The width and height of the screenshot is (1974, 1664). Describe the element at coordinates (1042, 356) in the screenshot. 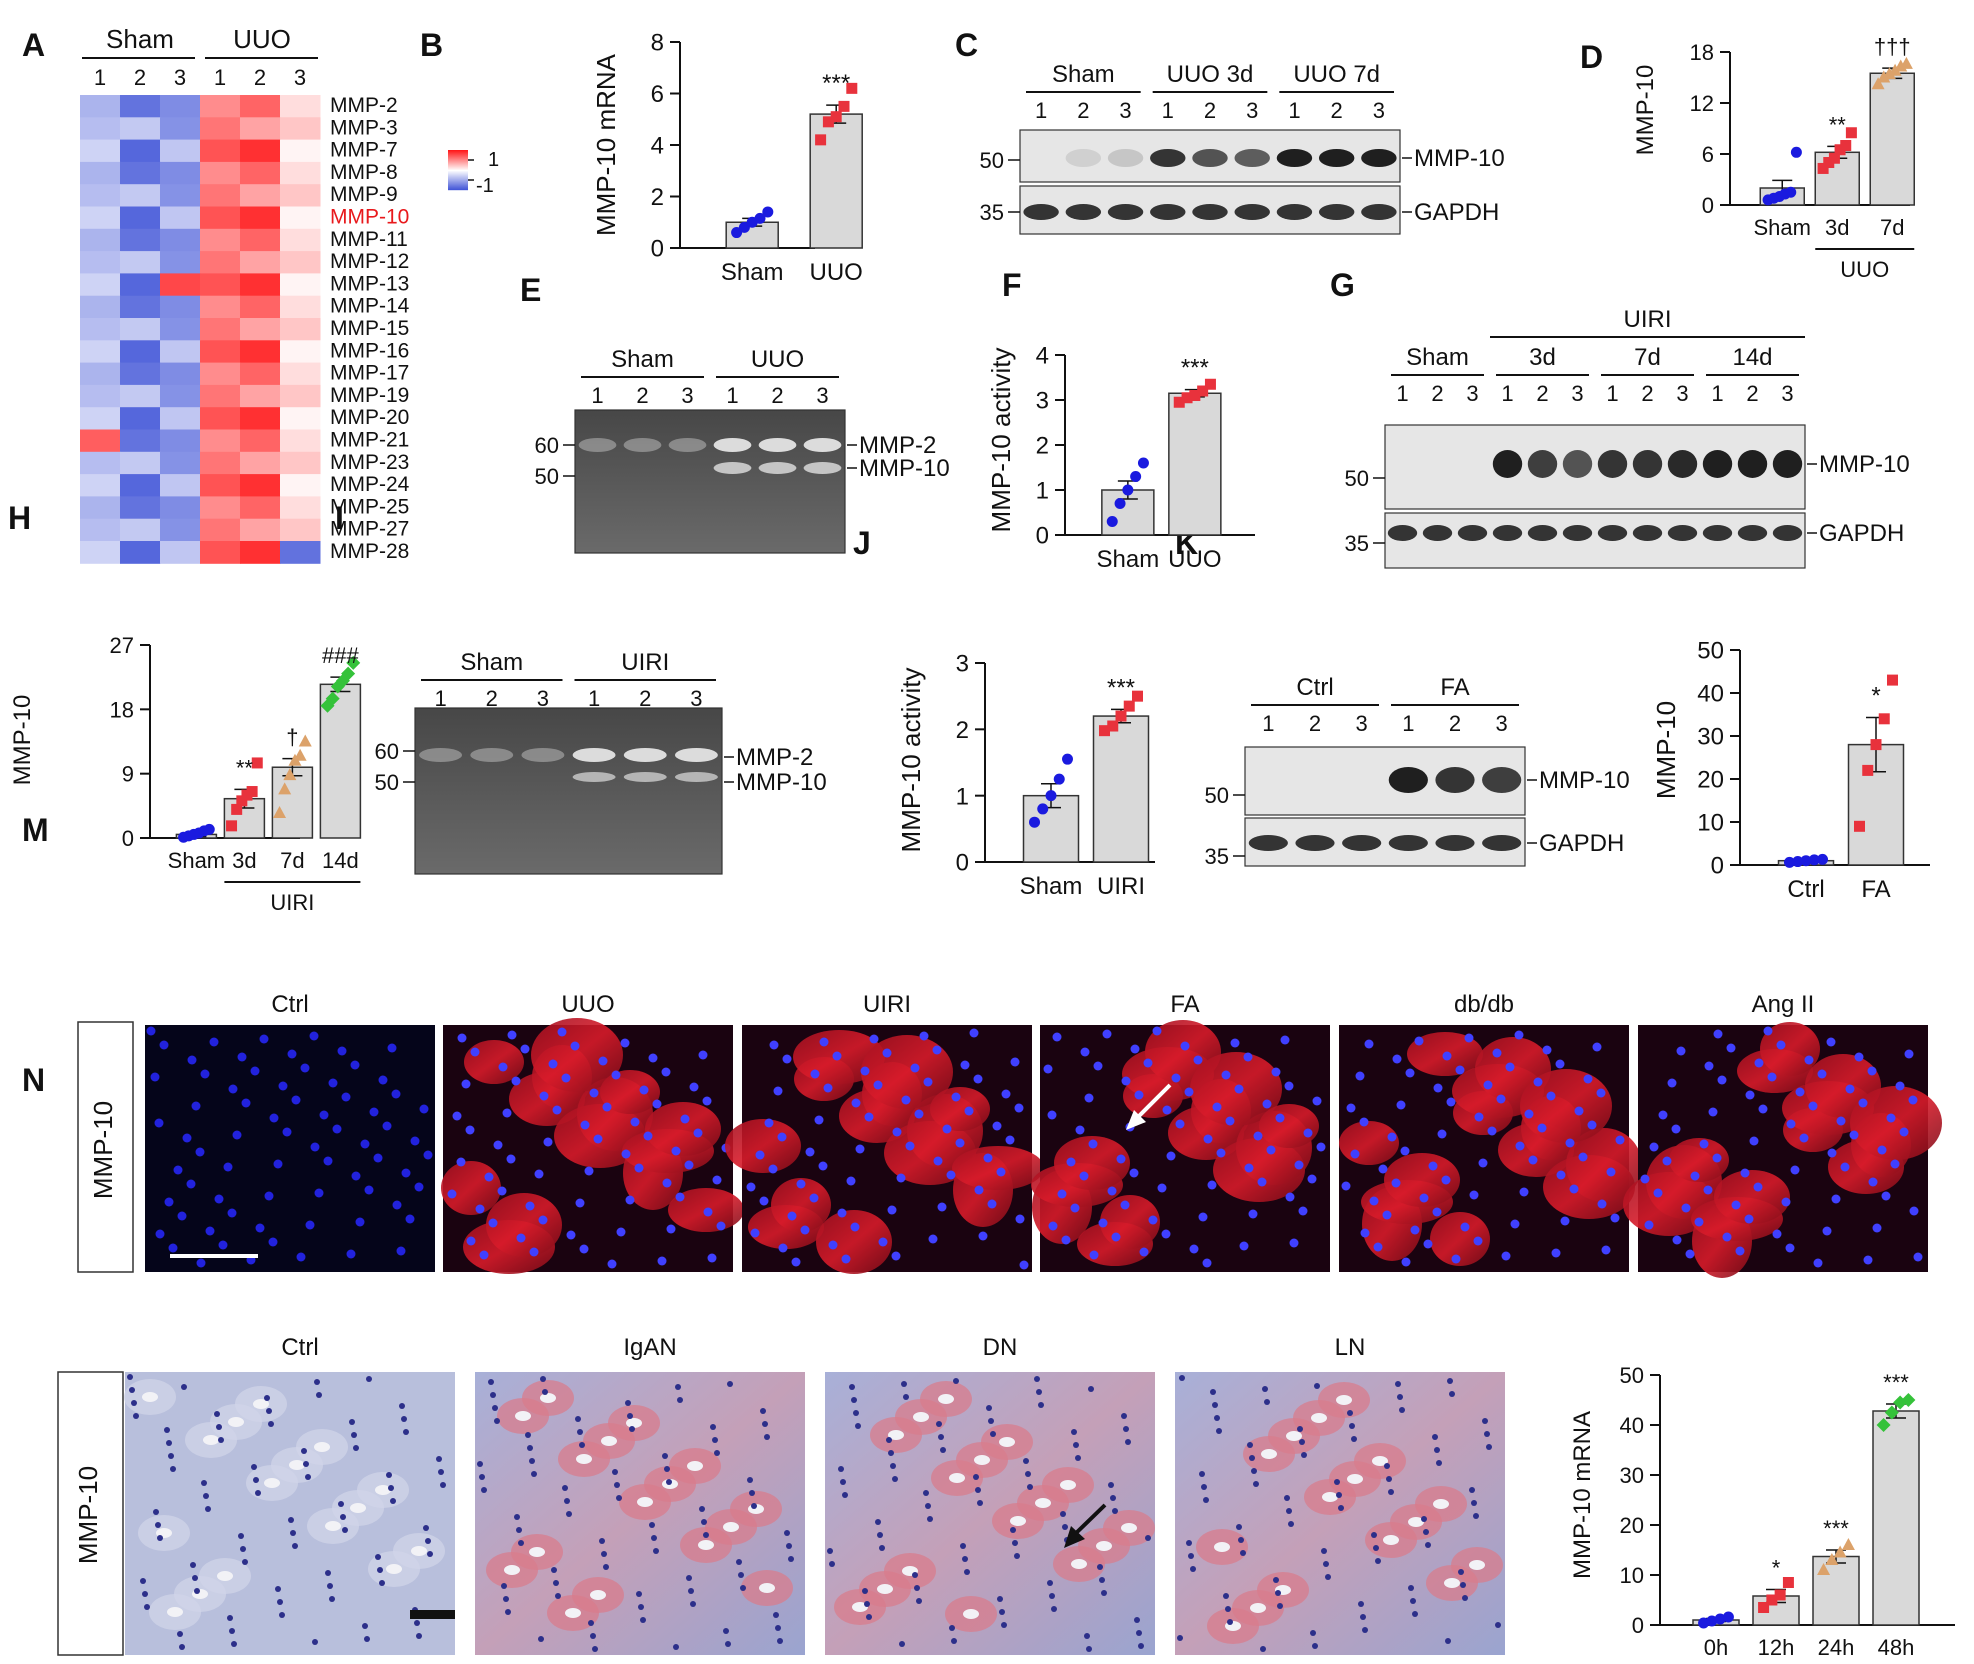

I see `y-tick-label: 4` at that location.